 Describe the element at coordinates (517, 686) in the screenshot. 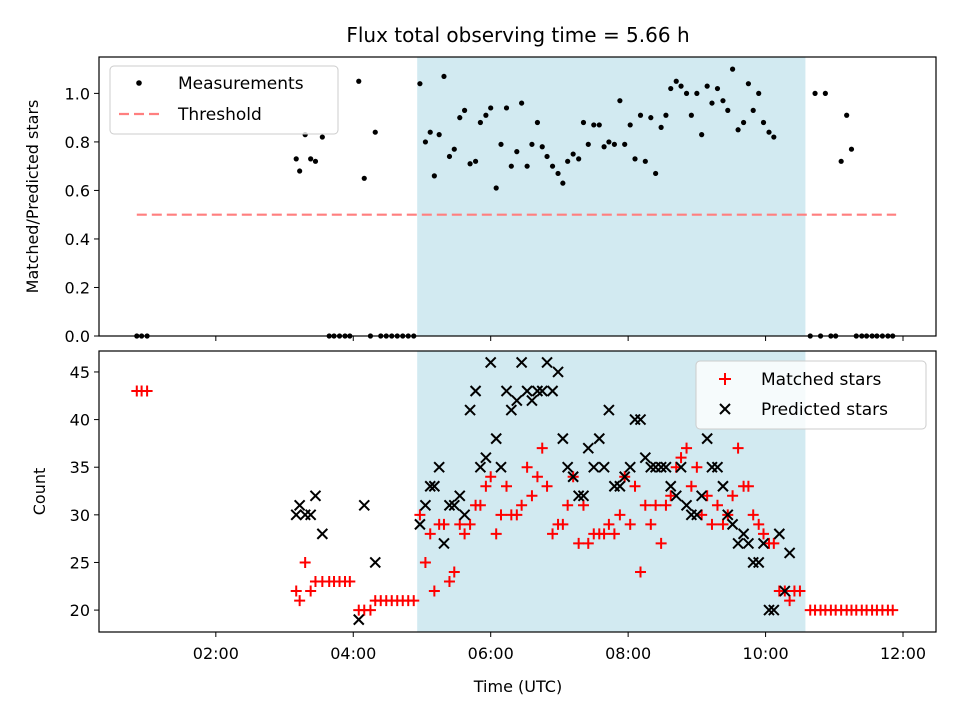

I see `x-axis-label: Time (UTC)` at that location.